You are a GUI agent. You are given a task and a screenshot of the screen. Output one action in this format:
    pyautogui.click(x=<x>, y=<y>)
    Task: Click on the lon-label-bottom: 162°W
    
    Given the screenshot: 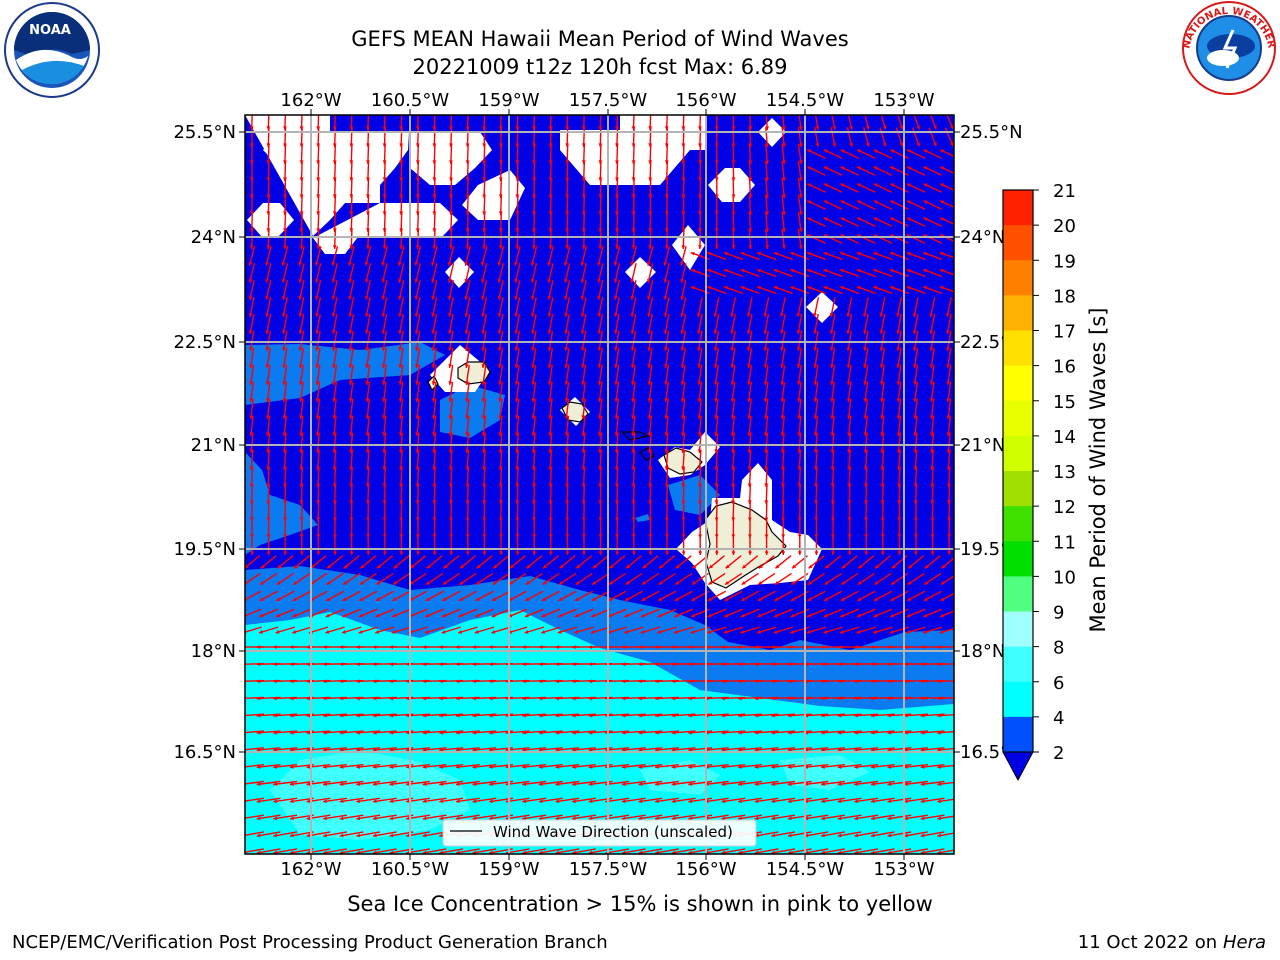 What is the action you would take?
    pyautogui.click(x=310, y=869)
    